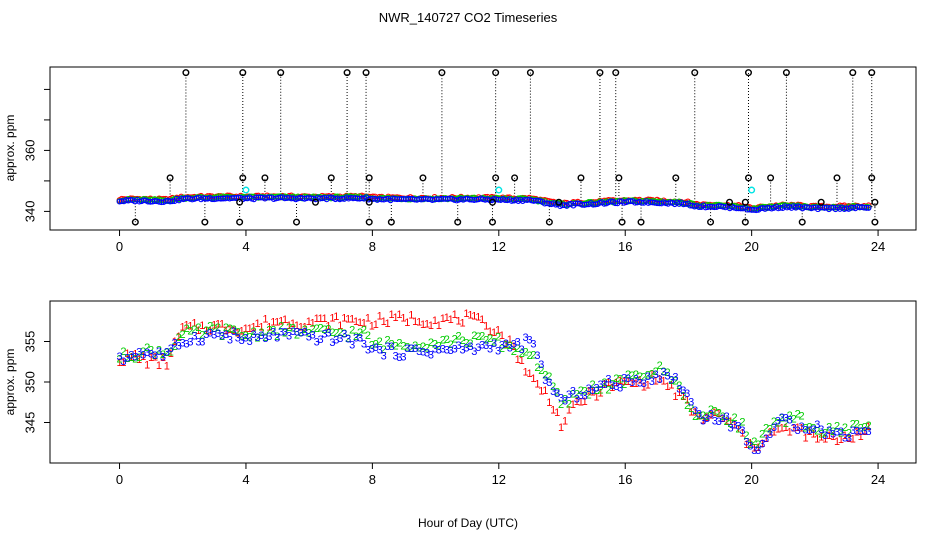 The width and height of the screenshot is (936, 540). What do you see at coordinates (246, 190) in the screenshot?
I see `top-point-cyan` at bounding box center [246, 190].